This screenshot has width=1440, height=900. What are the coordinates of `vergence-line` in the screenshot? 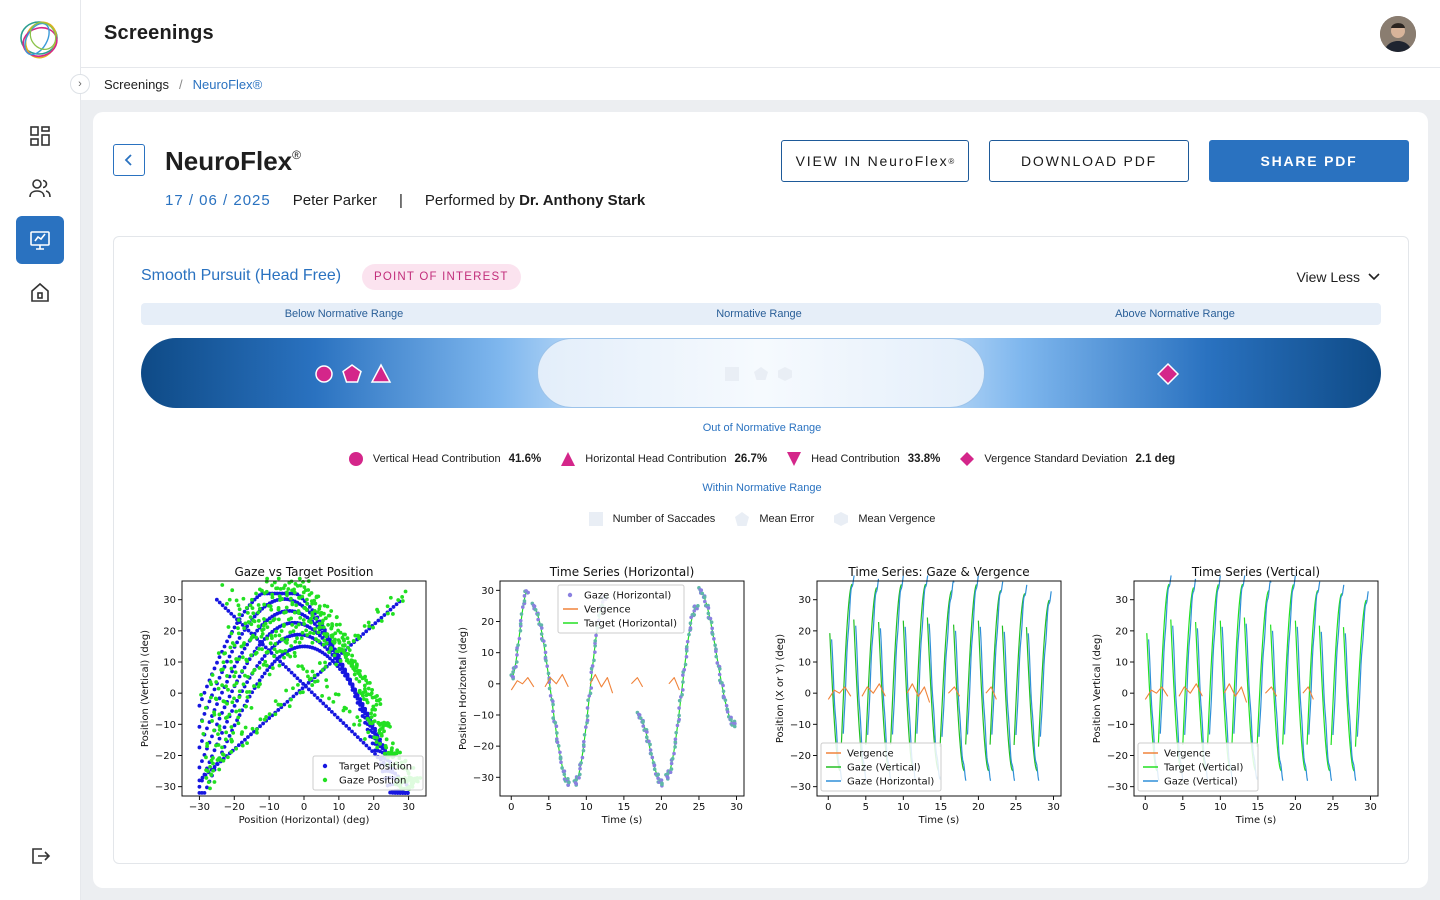 It's located at (522, 684).